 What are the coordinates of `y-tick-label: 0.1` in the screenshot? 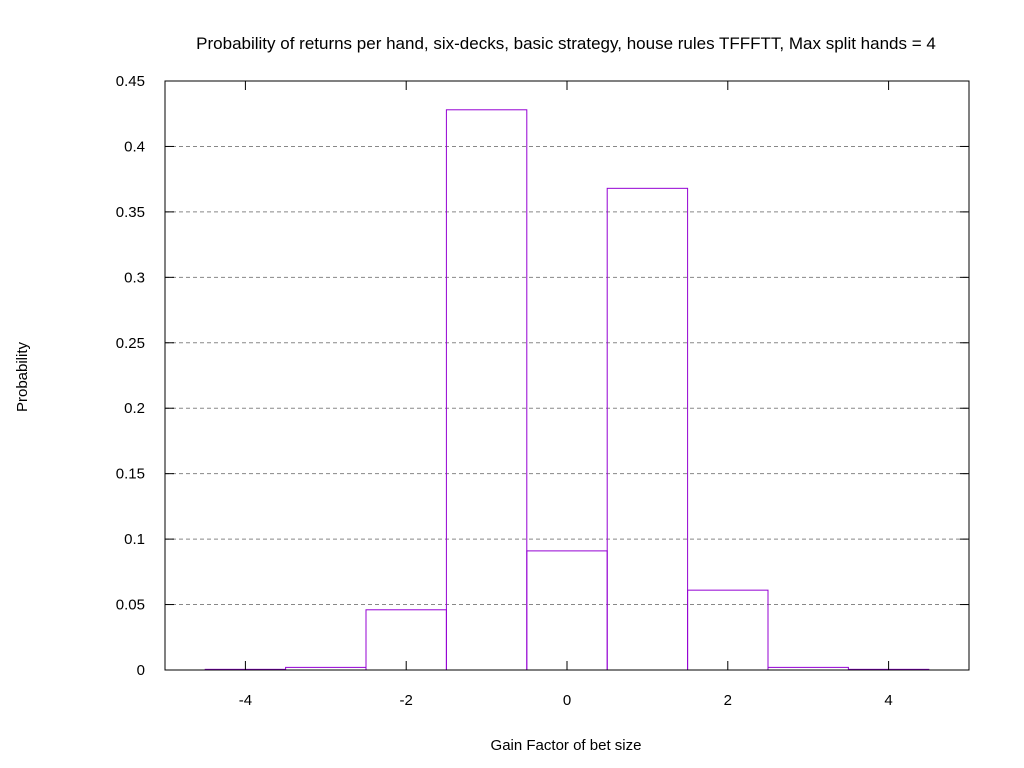 It's located at (134, 539).